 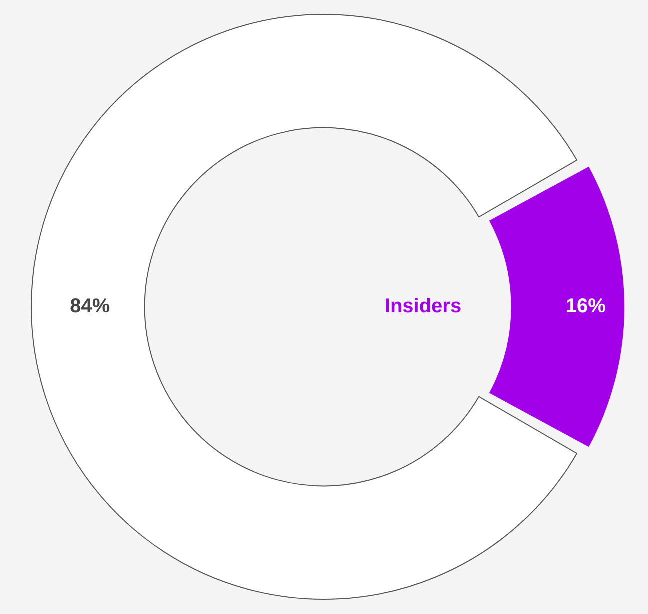 I want to click on data-label: 16%, so click(x=586, y=307).